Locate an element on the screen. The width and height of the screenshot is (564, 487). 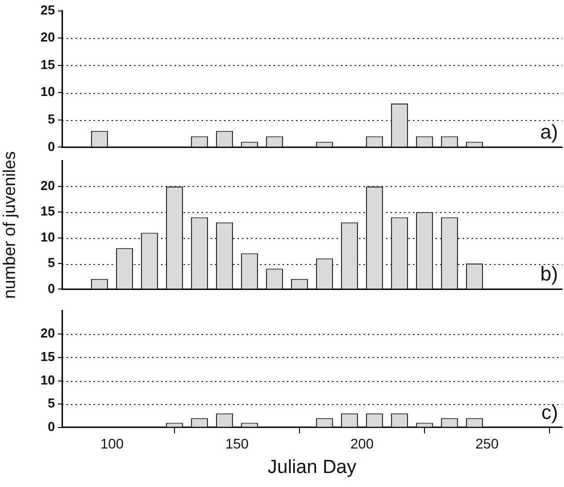
y-axis-title: number of juveniles is located at coordinates (9, 225).